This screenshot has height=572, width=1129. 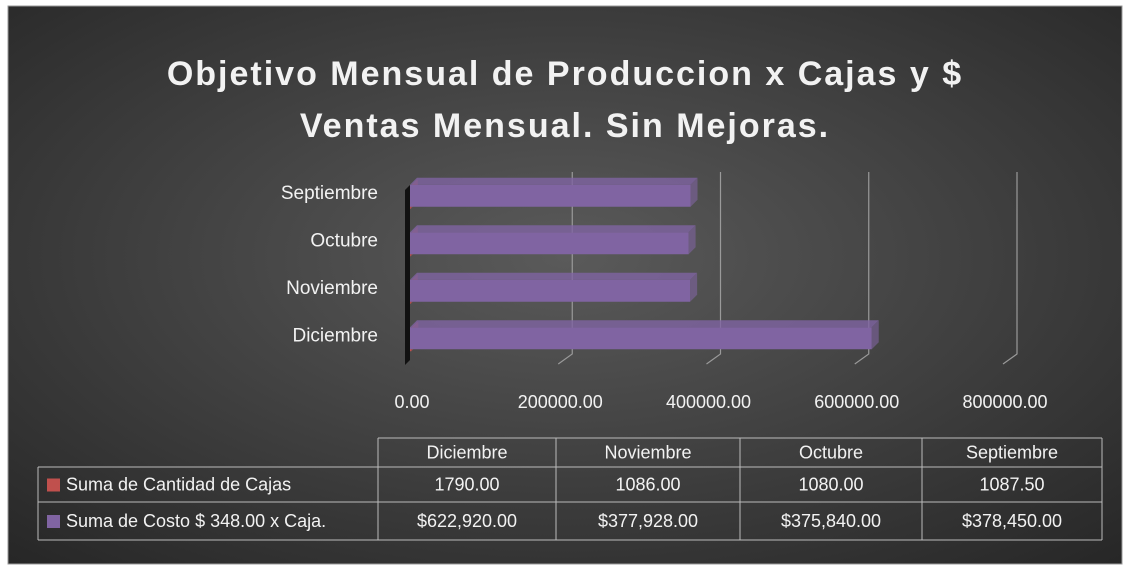 What do you see at coordinates (565, 126) in the screenshot?
I see `chart-title: Ventas Mensual. Sin Mejoras.` at bounding box center [565, 126].